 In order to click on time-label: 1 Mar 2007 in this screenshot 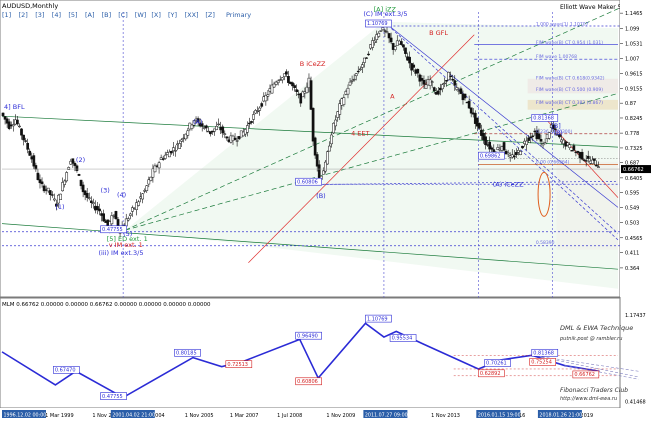, I will do `click(244, 416)`.